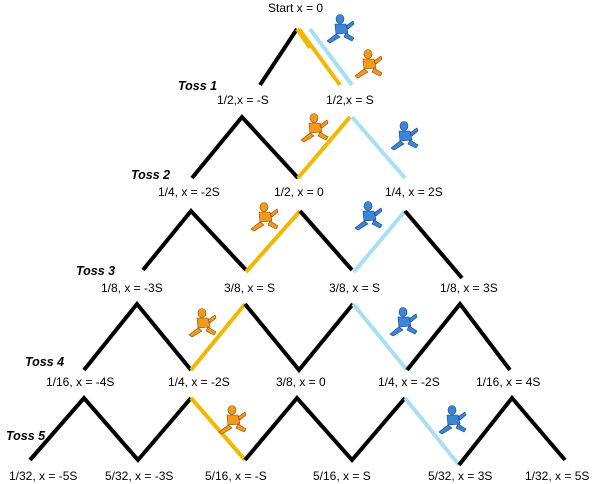 This screenshot has height=484, width=593. What do you see at coordinates (26, 436) in the screenshot?
I see `toss-label-5: Toss 5` at bounding box center [26, 436].